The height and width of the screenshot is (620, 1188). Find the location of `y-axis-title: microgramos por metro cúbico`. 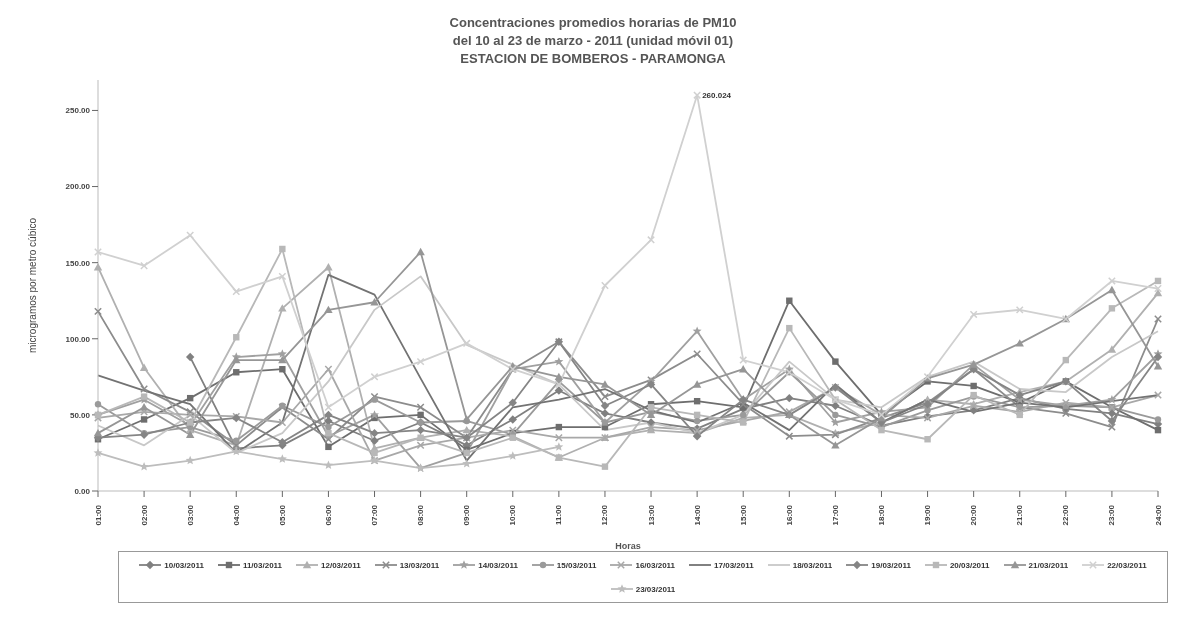

y-axis-title: microgramos por metro cúbico is located at coordinates (32, 285).